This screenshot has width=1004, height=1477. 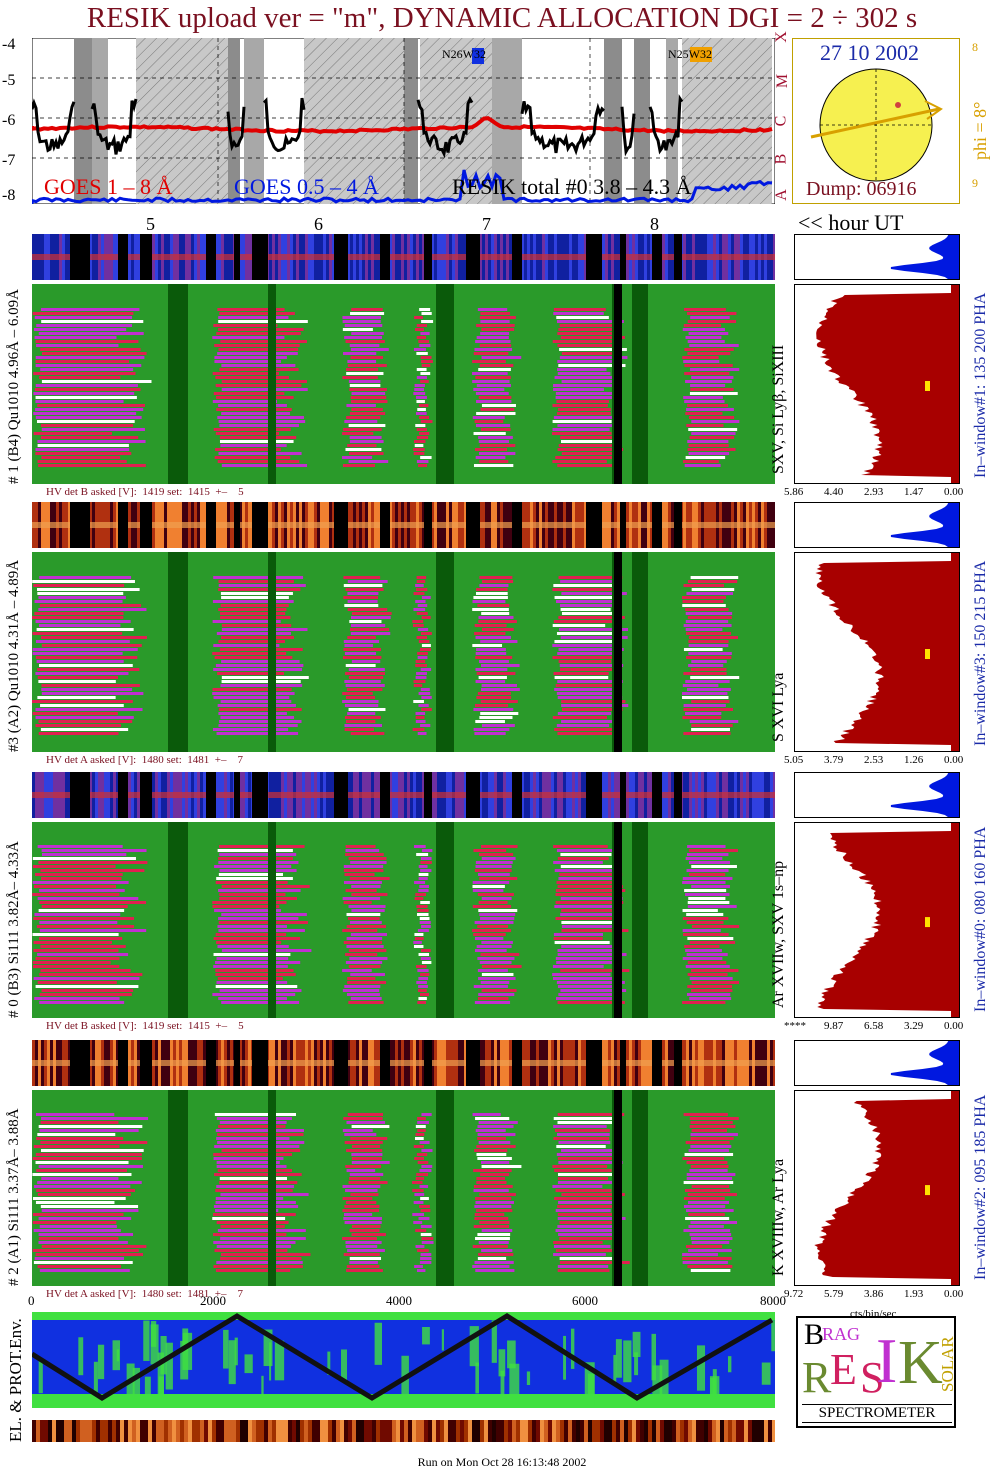 I want to click on region-label: N25W32, so click(x=690, y=54).